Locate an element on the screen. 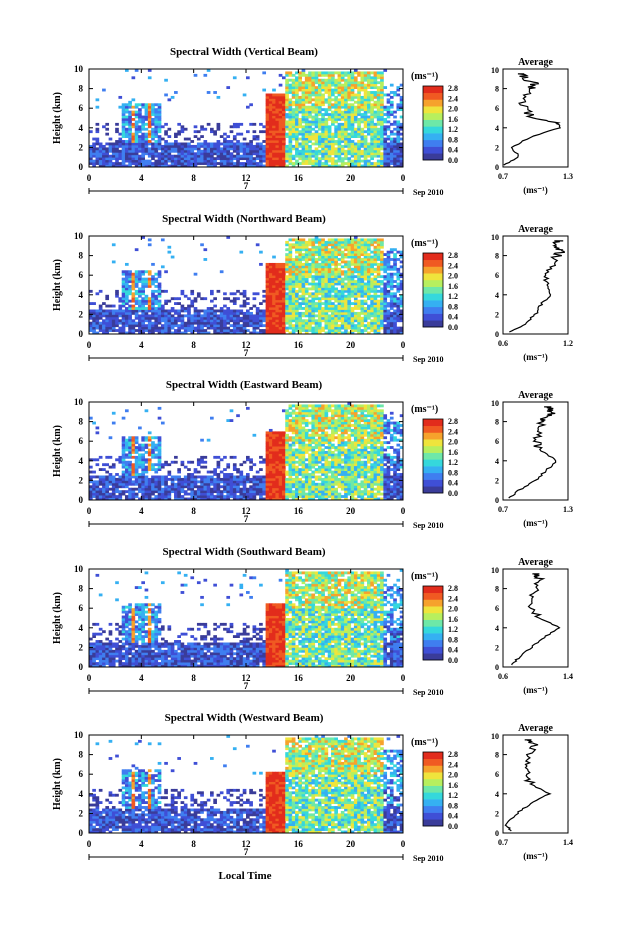  average-x-tick-label: 1.3 is located at coordinates (568, 176).